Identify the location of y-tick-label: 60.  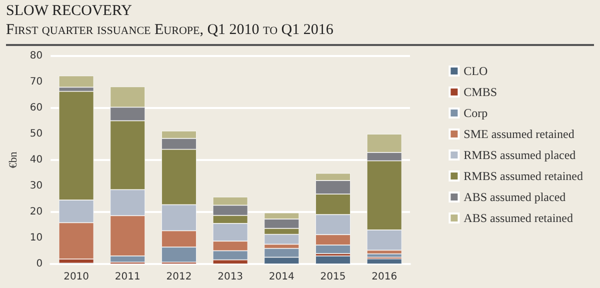
(36, 108).